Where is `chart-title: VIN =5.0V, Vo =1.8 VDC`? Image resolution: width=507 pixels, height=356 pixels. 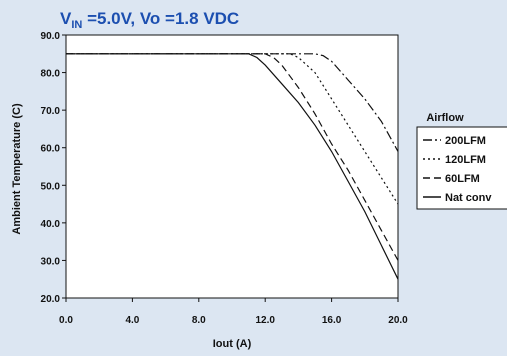
chart-title: VIN =5.0V, Vo =1.8 VDC is located at coordinates (149, 20).